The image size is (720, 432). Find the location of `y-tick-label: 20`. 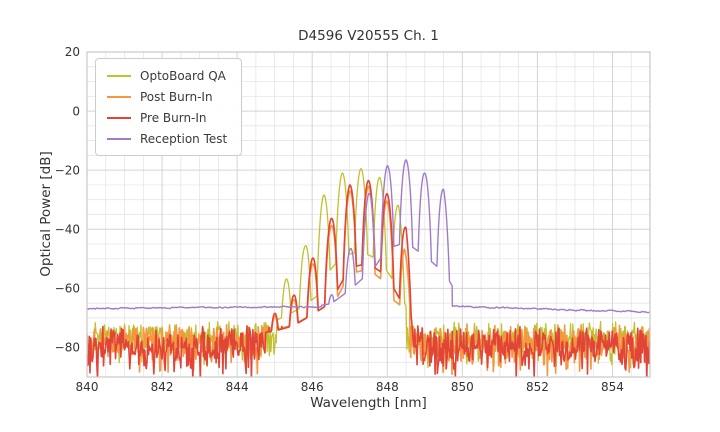

y-tick-label: 20 is located at coordinates (72, 52).